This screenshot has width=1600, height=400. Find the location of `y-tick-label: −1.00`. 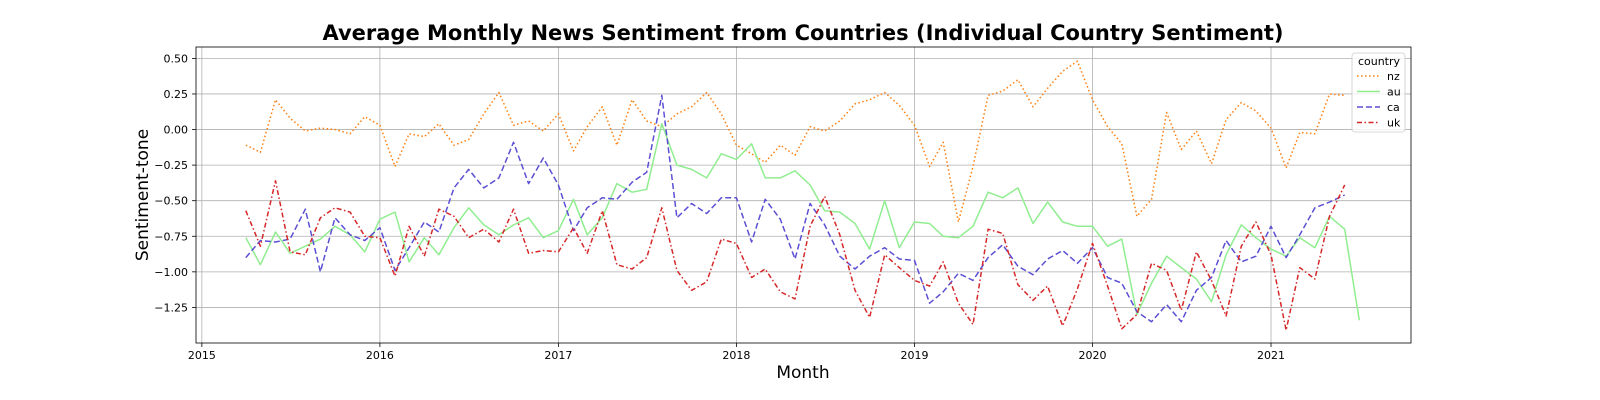

y-tick-label: −1.00 is located at coordinates (171, 272).